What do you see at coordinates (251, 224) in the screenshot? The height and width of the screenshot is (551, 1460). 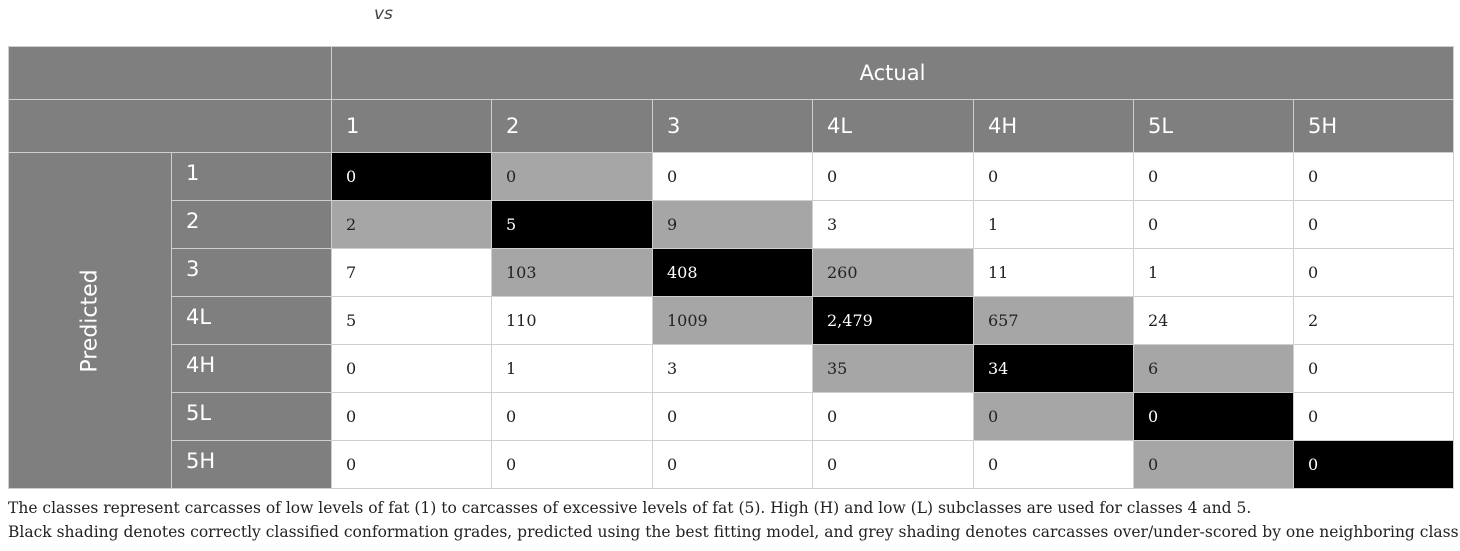 I see `row-label: 2` at bounding box center [251, 224].